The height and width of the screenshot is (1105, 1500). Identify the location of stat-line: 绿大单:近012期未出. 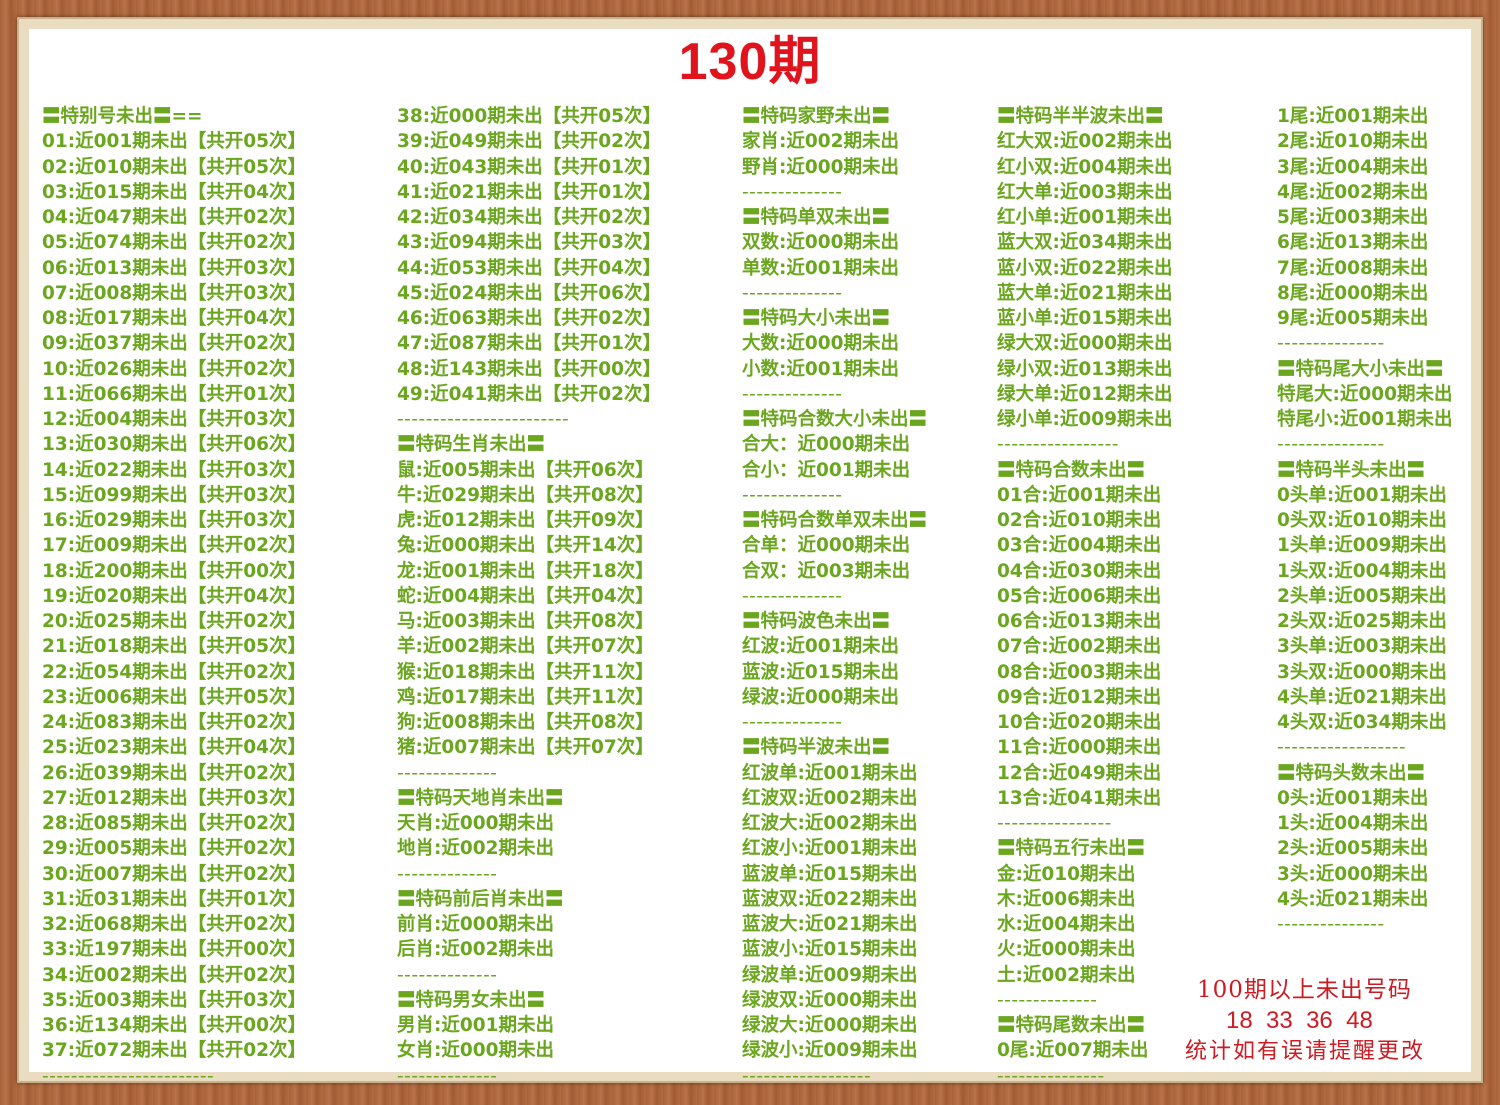
(1085, 394).